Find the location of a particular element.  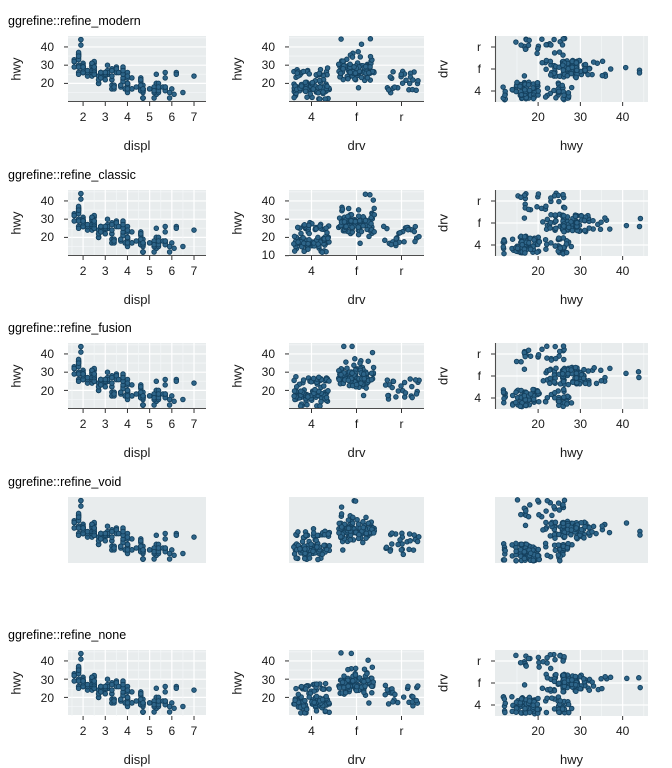

plot-title: ggrefine::refine_none is located at coordinates (67, 635).